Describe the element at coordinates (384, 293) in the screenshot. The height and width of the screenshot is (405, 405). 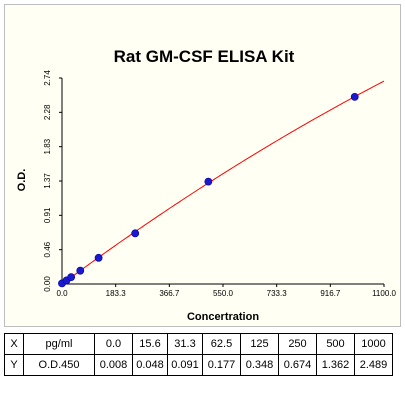
I see `x-tick-label: 1100.0` at that location.